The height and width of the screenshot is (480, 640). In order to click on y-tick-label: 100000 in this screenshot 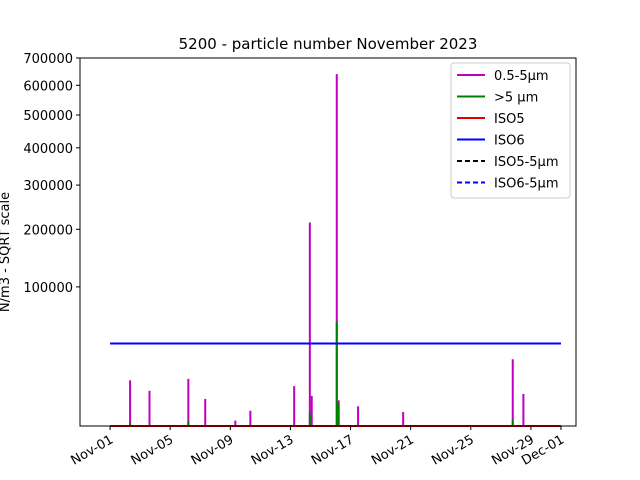, I will do `click(48, 288)`.